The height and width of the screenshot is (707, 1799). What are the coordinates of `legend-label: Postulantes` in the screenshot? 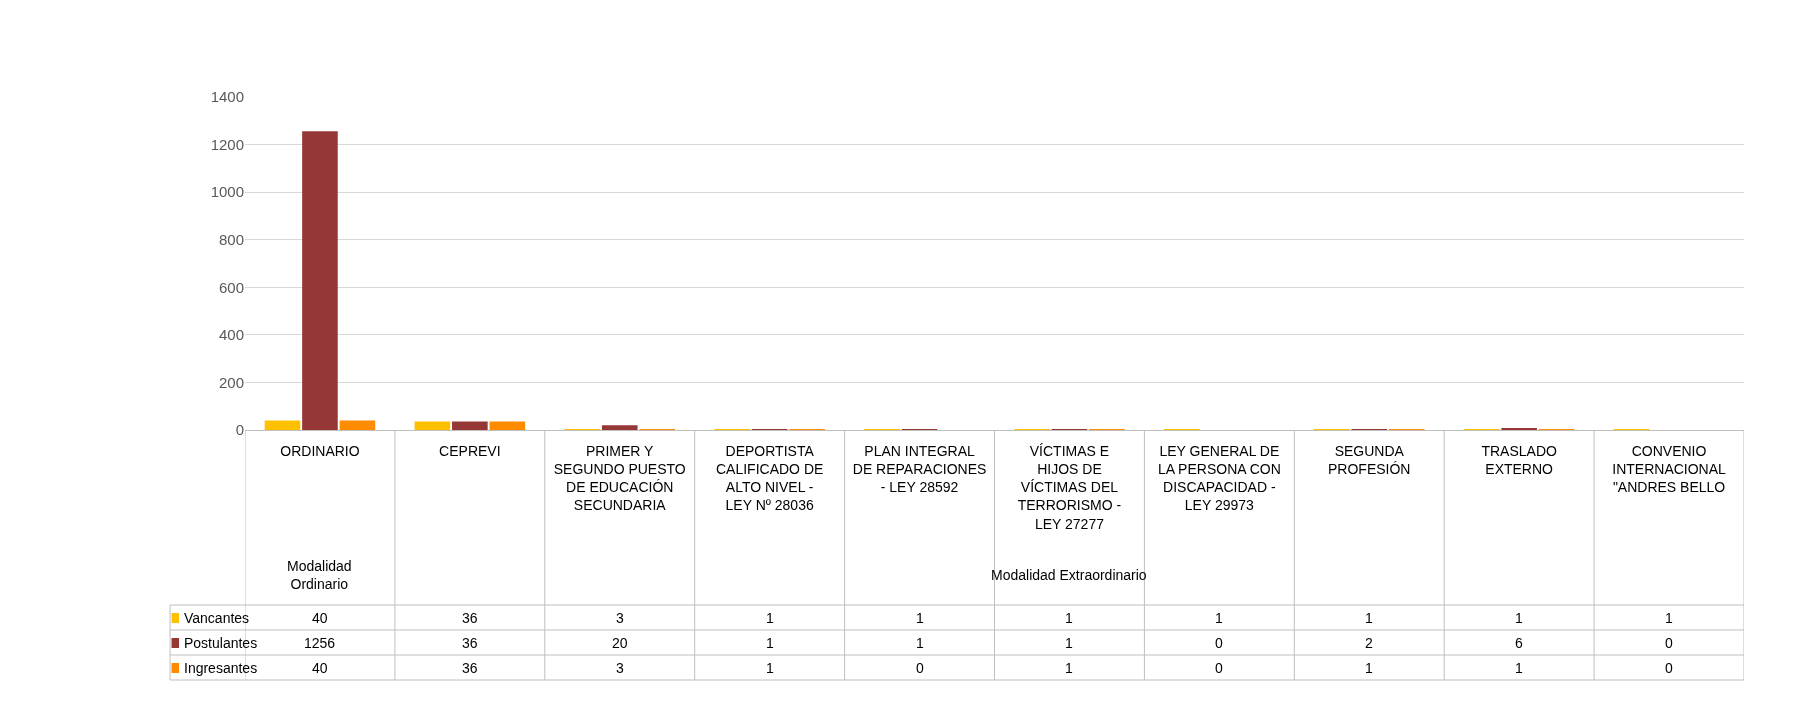 It's located at (221, 643).